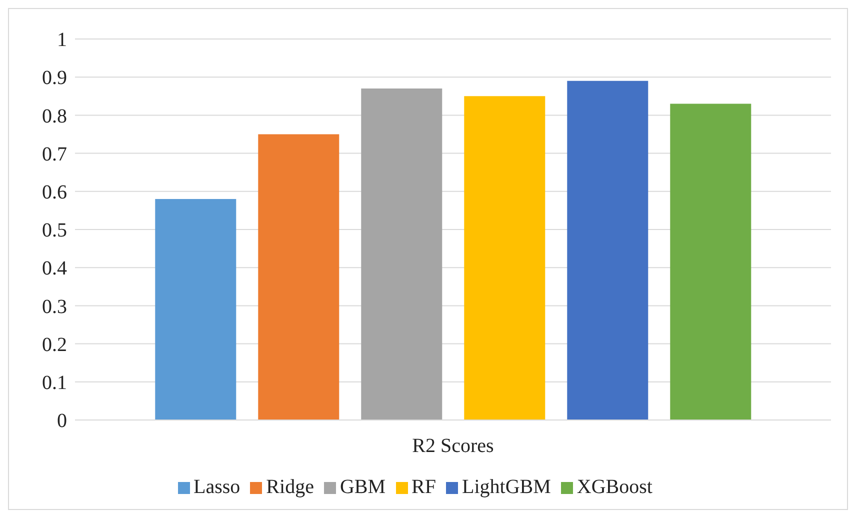 The width and height of the screenshot is (856, 518). I want to click on y-tick-label: 0.1, so click(54, 383).